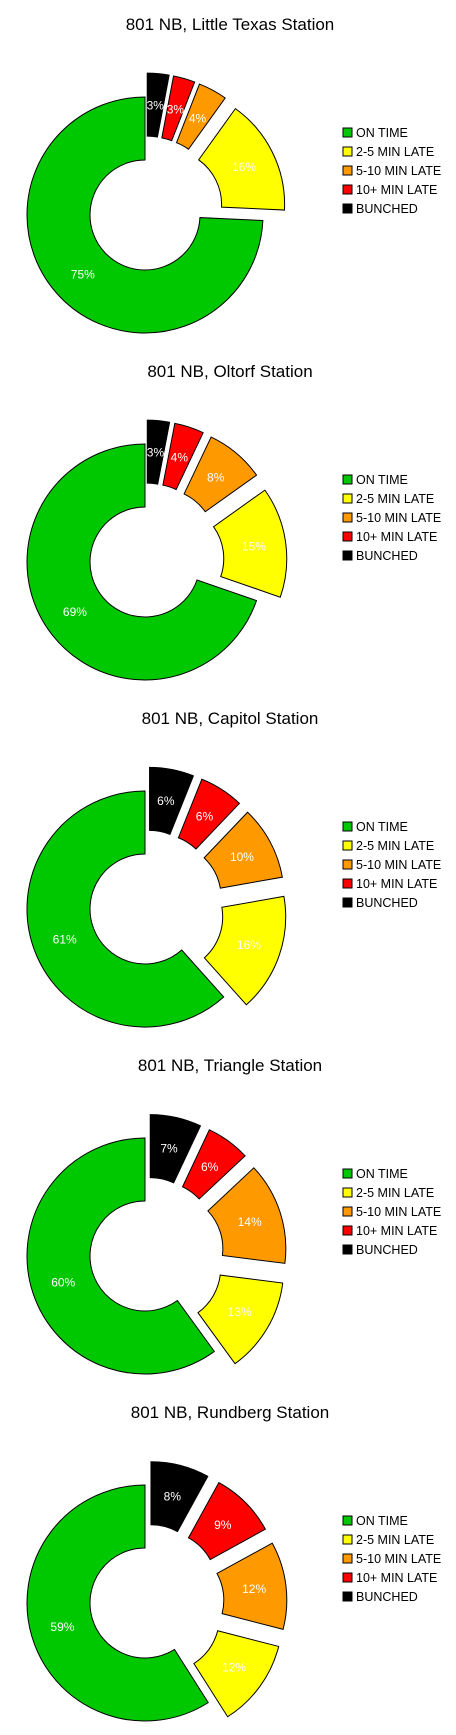  I want to click on chart-title: 801 NB, Oltorf Station, so click(229, 371).